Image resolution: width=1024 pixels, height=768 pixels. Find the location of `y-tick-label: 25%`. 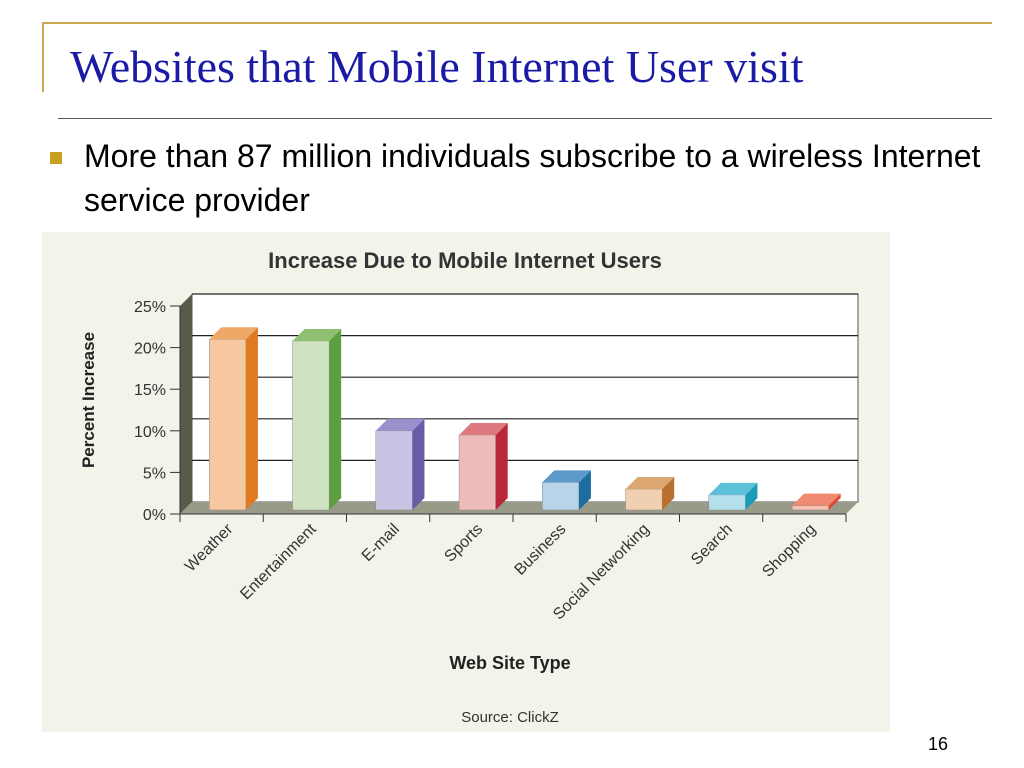

y-tick-label: 25% is located at coordinates (150, 307).